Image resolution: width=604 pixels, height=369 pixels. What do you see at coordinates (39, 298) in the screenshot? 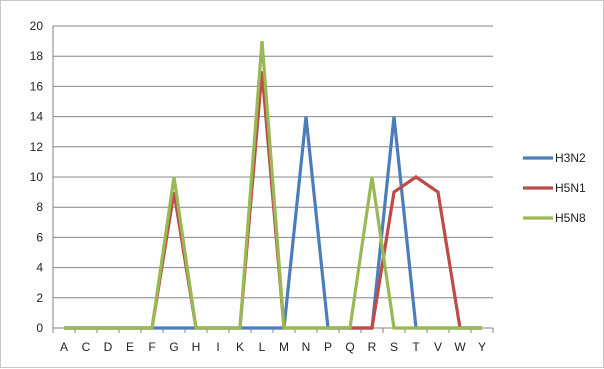
I see `y-tick-label: 2` at bounding box center [39, 298].